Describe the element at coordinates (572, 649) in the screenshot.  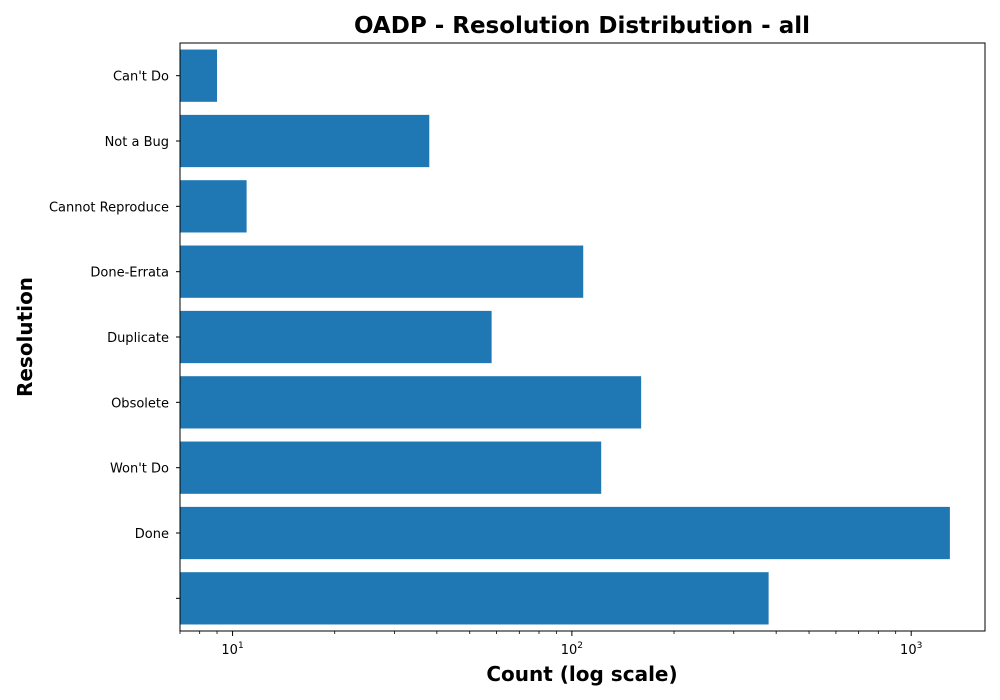
I see `x-tick-label: 10²` at that location.